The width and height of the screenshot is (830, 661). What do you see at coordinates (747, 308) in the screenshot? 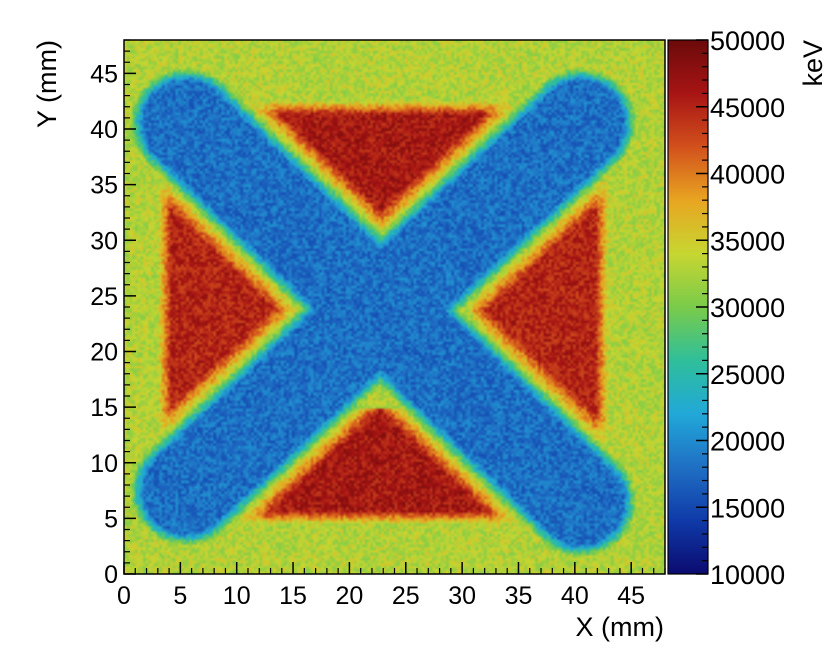
I see `palette-tick-label: 30000` at bounding box center [747, 308].